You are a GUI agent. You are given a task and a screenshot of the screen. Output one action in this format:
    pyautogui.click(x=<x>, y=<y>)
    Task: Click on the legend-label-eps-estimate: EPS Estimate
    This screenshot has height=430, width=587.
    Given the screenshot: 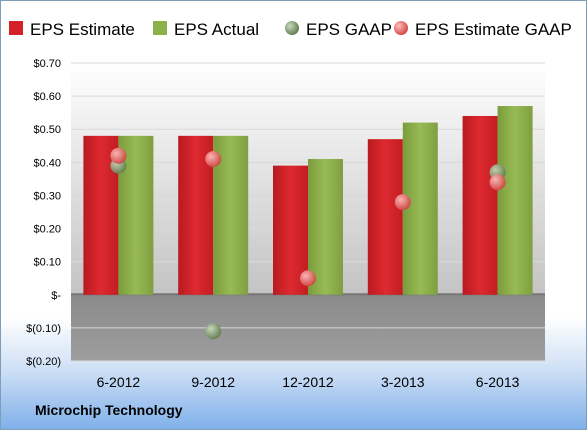 What is the action you would take?
    pyautogui.click(x=82, y=29)
    